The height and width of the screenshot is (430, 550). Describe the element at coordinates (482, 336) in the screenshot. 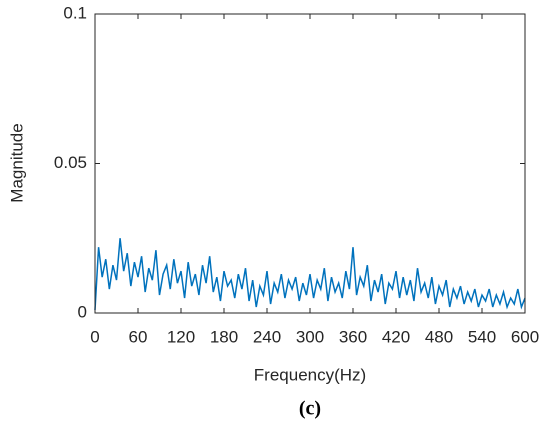

I see `x-tick-label: 540` at that location.